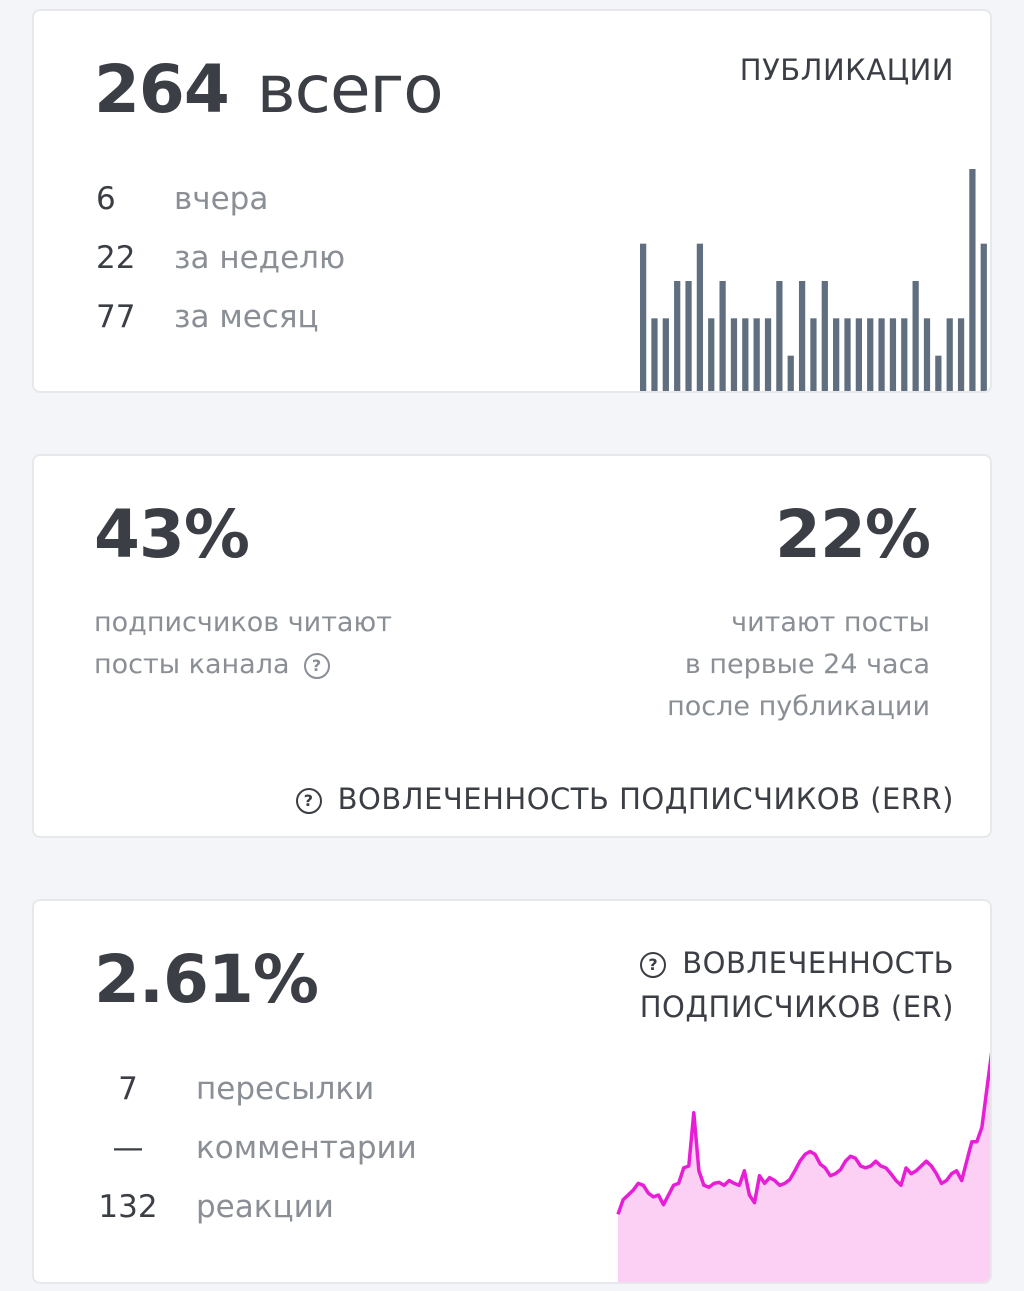  What do you see at coordinates (192, 664) in the screenshot?
I see `reach-desc-line2: посты канала` at bounding box center [192, 664].